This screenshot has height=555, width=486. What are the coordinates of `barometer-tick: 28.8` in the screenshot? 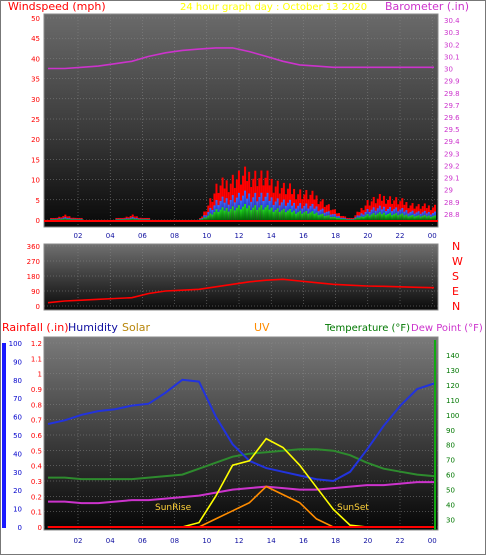 It's located at (452, 215).